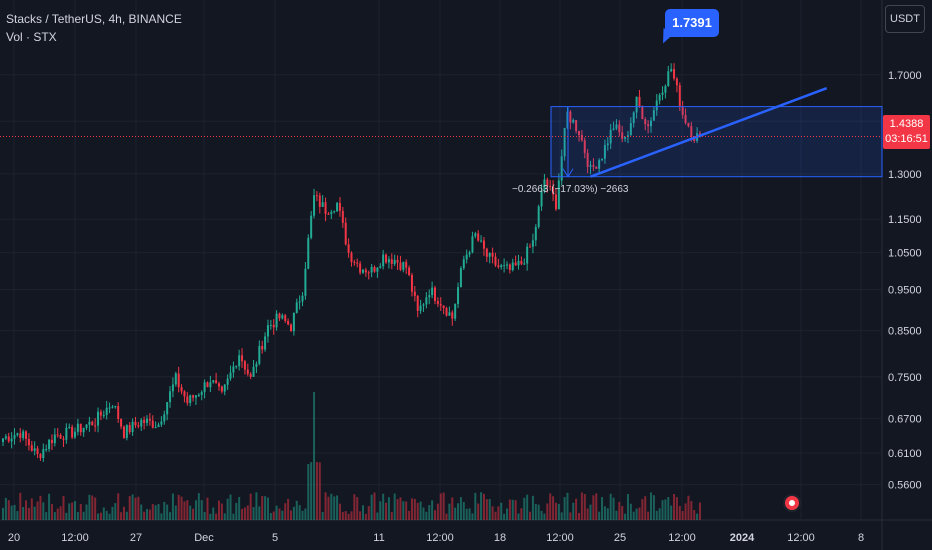 The image size is (932, 550). I want to click on trendline, so click(709, 132).